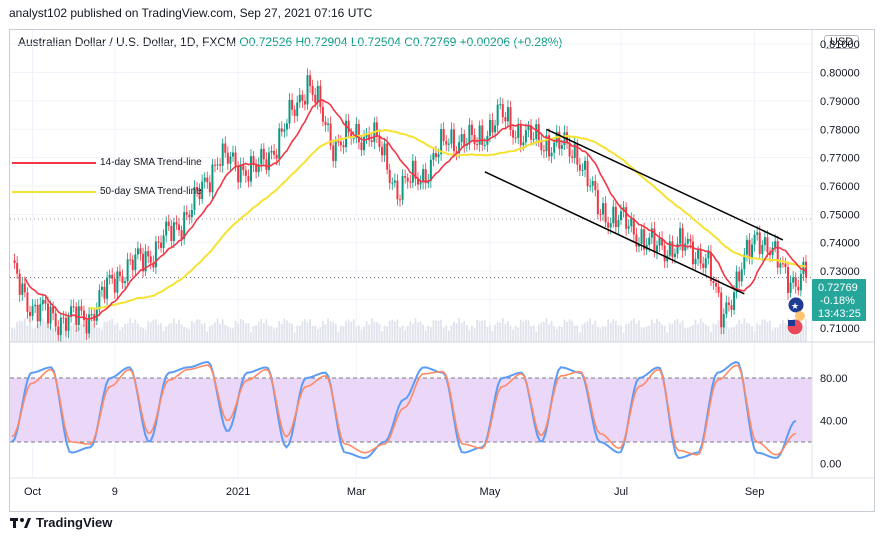  I want to click on tradingview-footer: TradingView, so click(61, 522).